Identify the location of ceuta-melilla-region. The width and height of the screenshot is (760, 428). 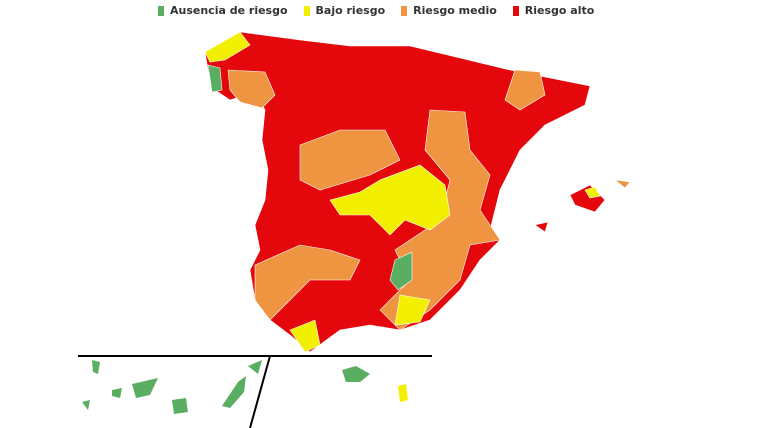
(356, 374).